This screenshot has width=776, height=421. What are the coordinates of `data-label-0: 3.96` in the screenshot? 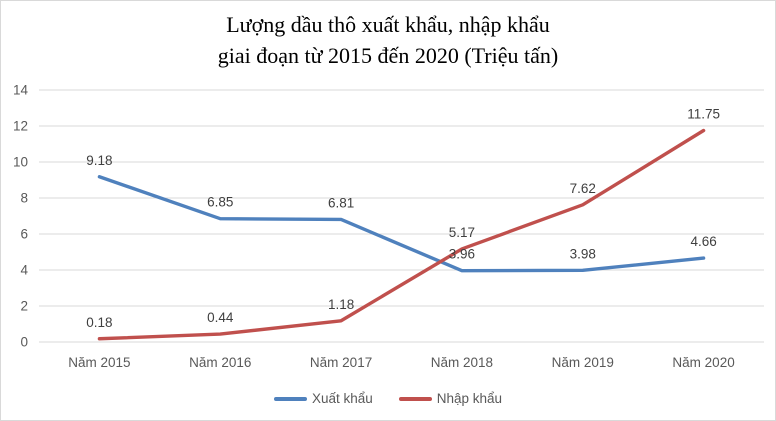 It's located at (462, 254).